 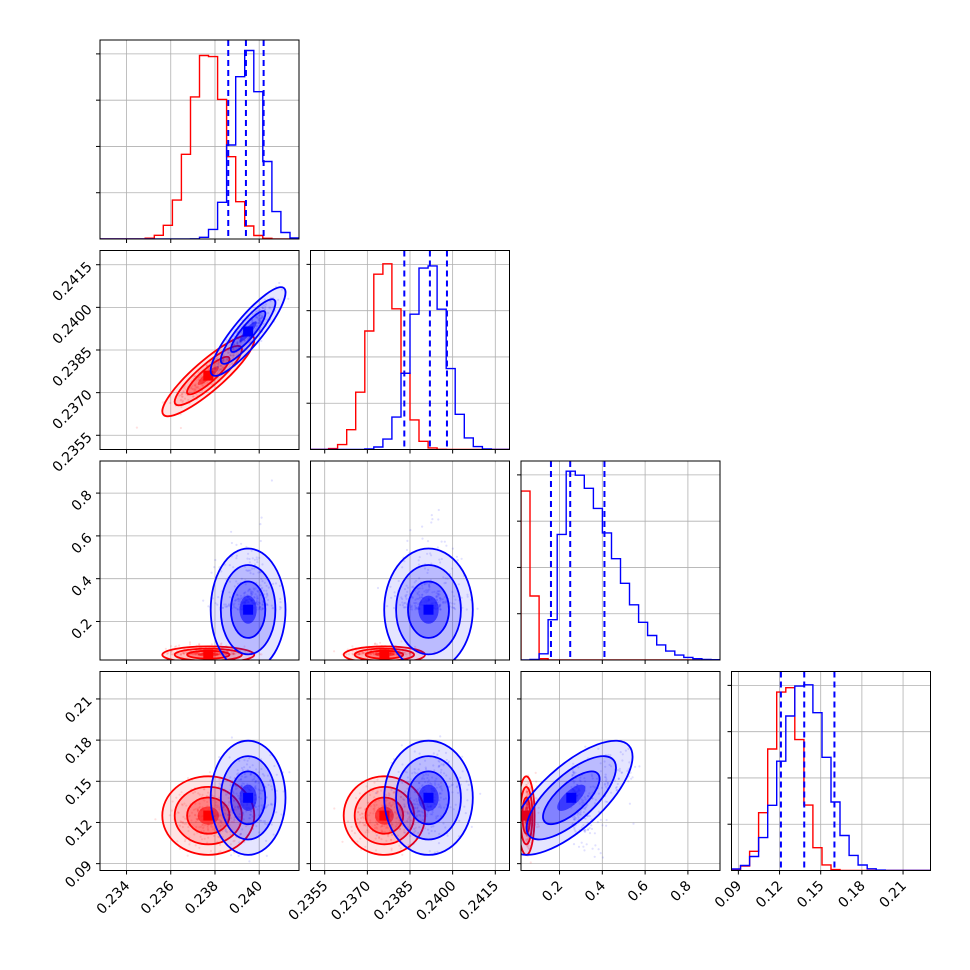 What do you see at coordinates (78, 792) in the screenshot?
I see `y-tick-label: 0.15` at bounding box center [78, 792].